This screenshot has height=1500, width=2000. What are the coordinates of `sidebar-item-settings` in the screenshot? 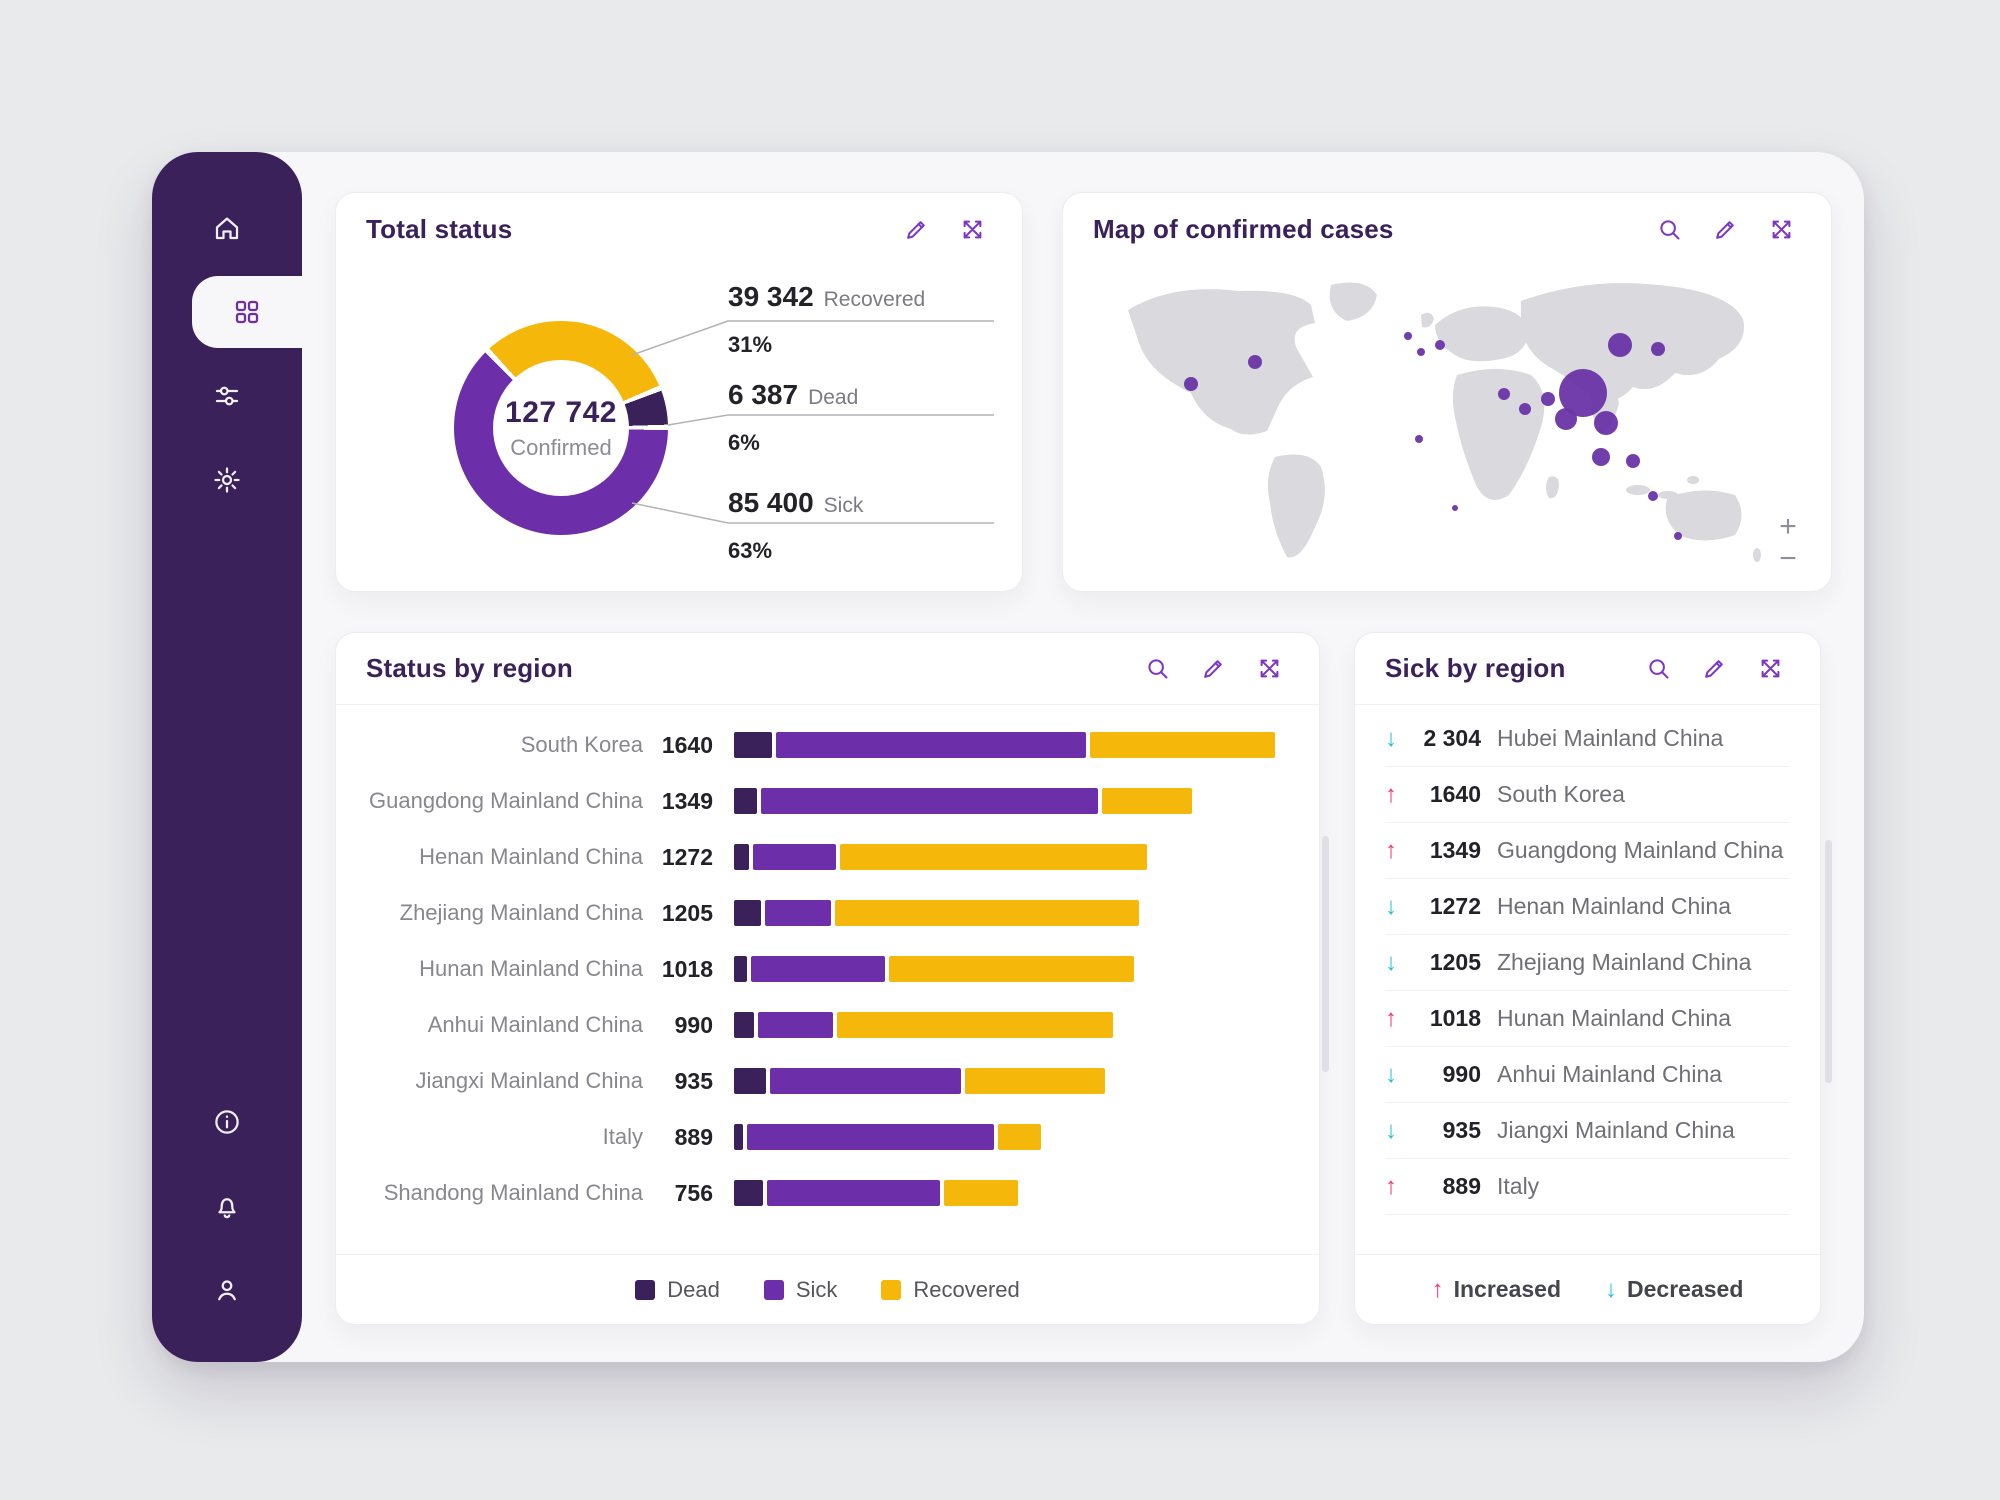 It's located at (227, 480).